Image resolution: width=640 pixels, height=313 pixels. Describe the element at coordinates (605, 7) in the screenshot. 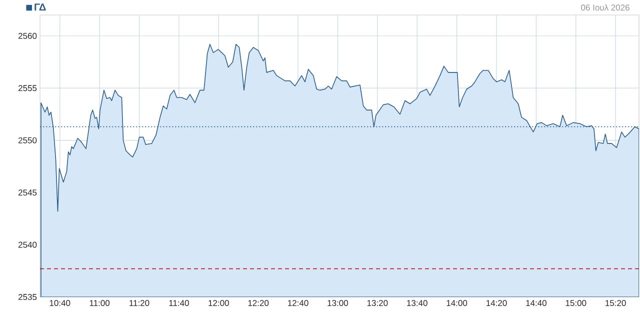

I see `text: 06 Ιουλ 2026` at that location.